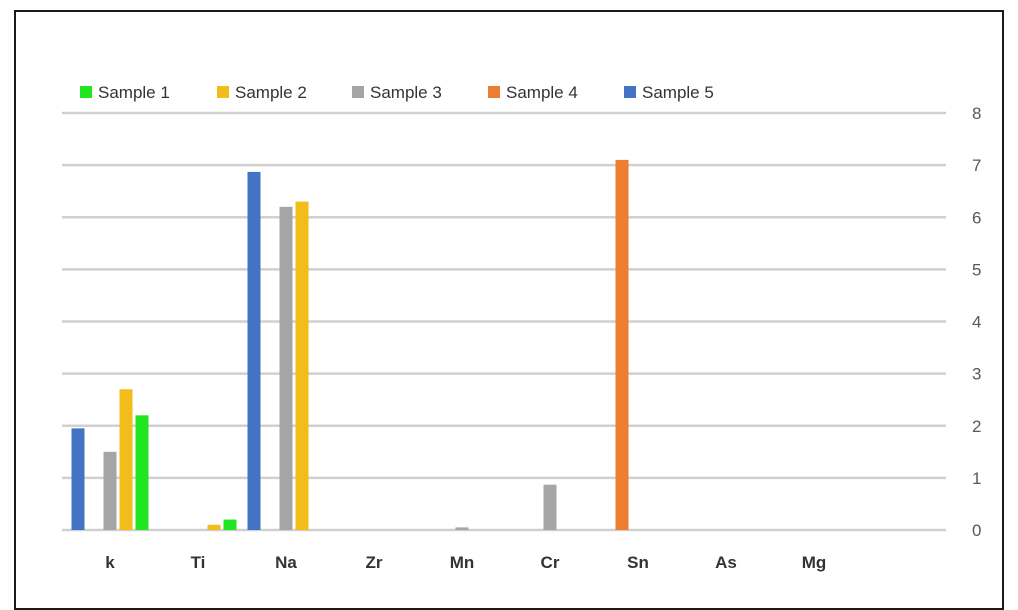 The width and height of the screenshot is (1018, 610). I want to click on bar-sample-5-k, so click(78, 479).